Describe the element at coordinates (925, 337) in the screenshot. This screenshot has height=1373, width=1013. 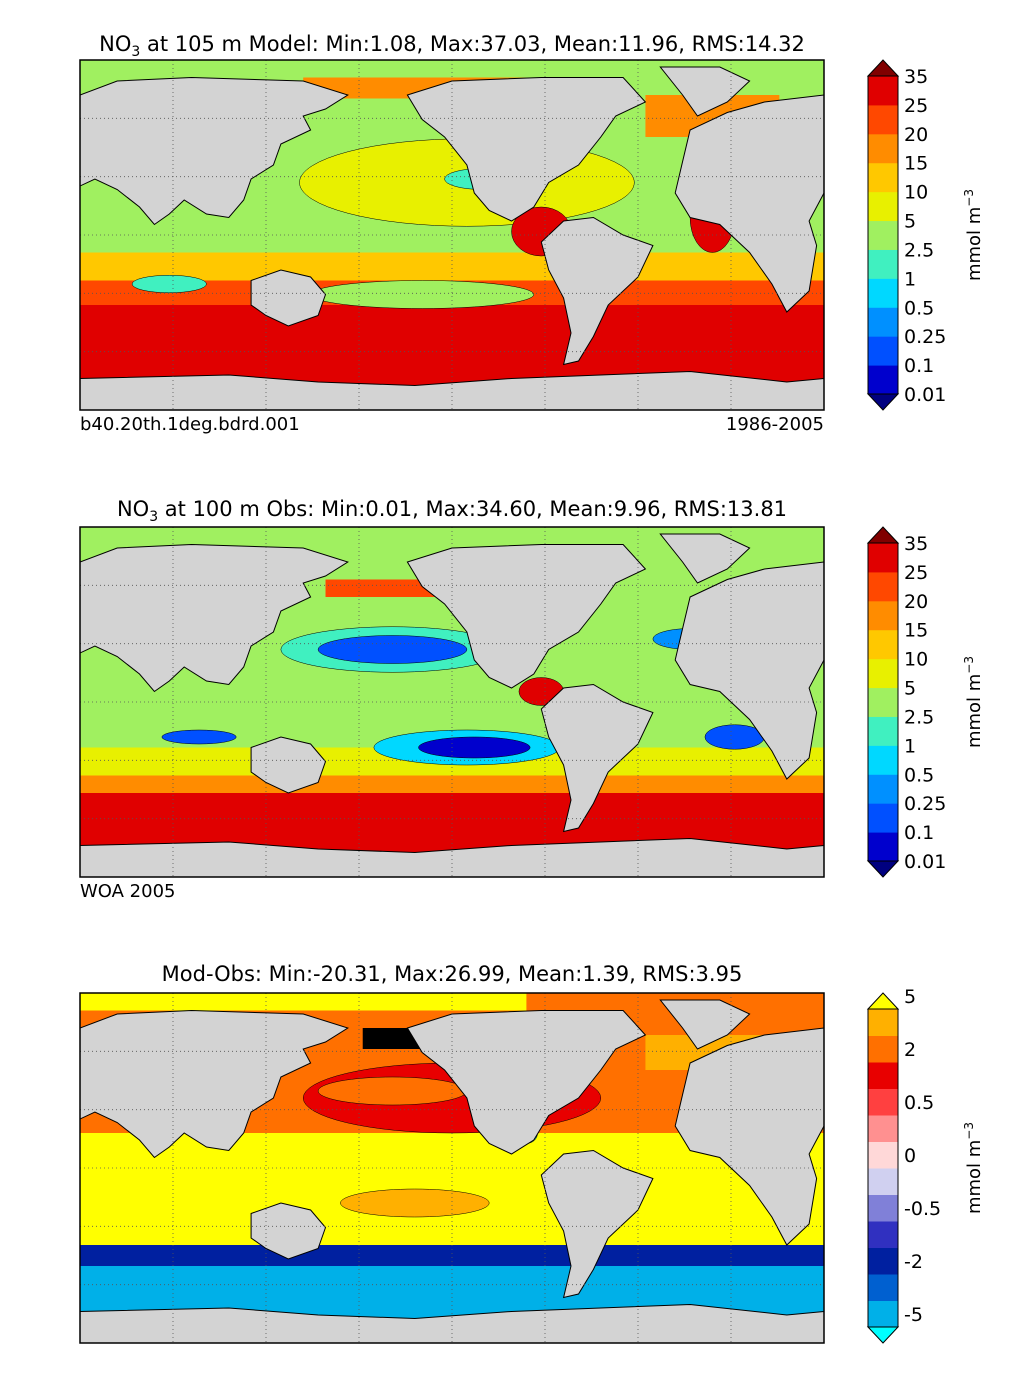
I see `colorbar-tick-label: 0.25` at that location.